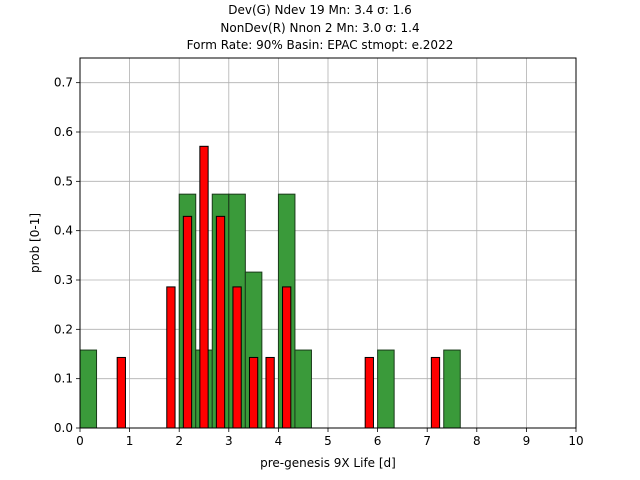  What do you see at coordinates (63, 132) in the screenshot?
I see `y-tick-label: 0.6` at bounding box center [63, 132].